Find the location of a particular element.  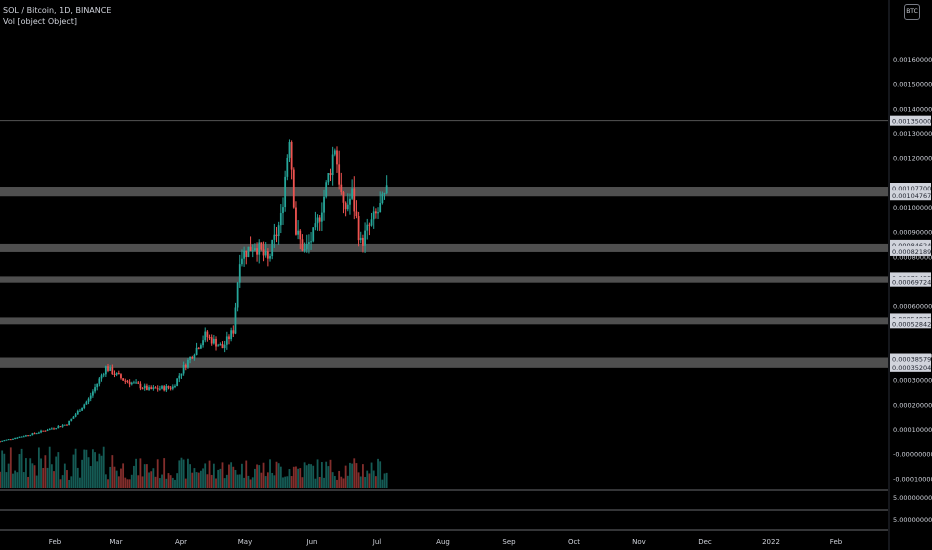

x-tick-label: May is located at coordinates (245, 542).